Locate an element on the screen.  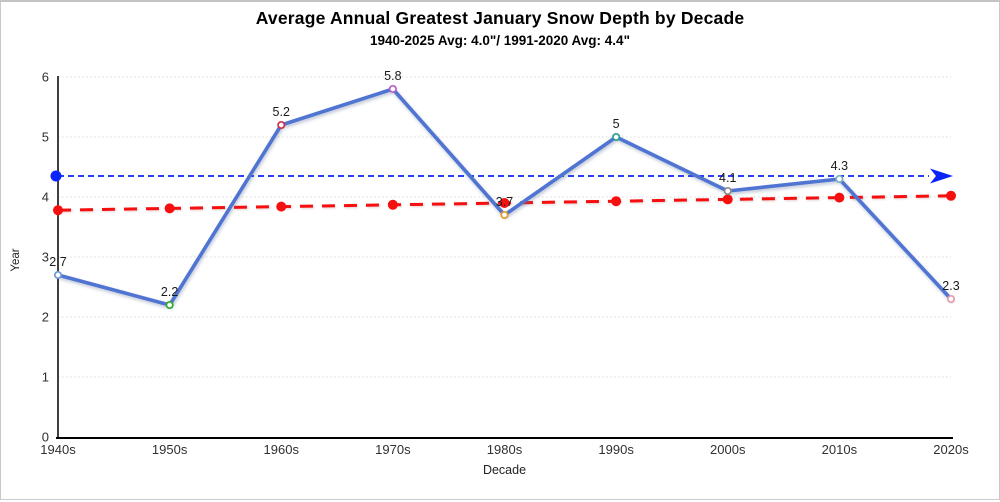
trend-dot-1970s is located at coordinates (392, 204).